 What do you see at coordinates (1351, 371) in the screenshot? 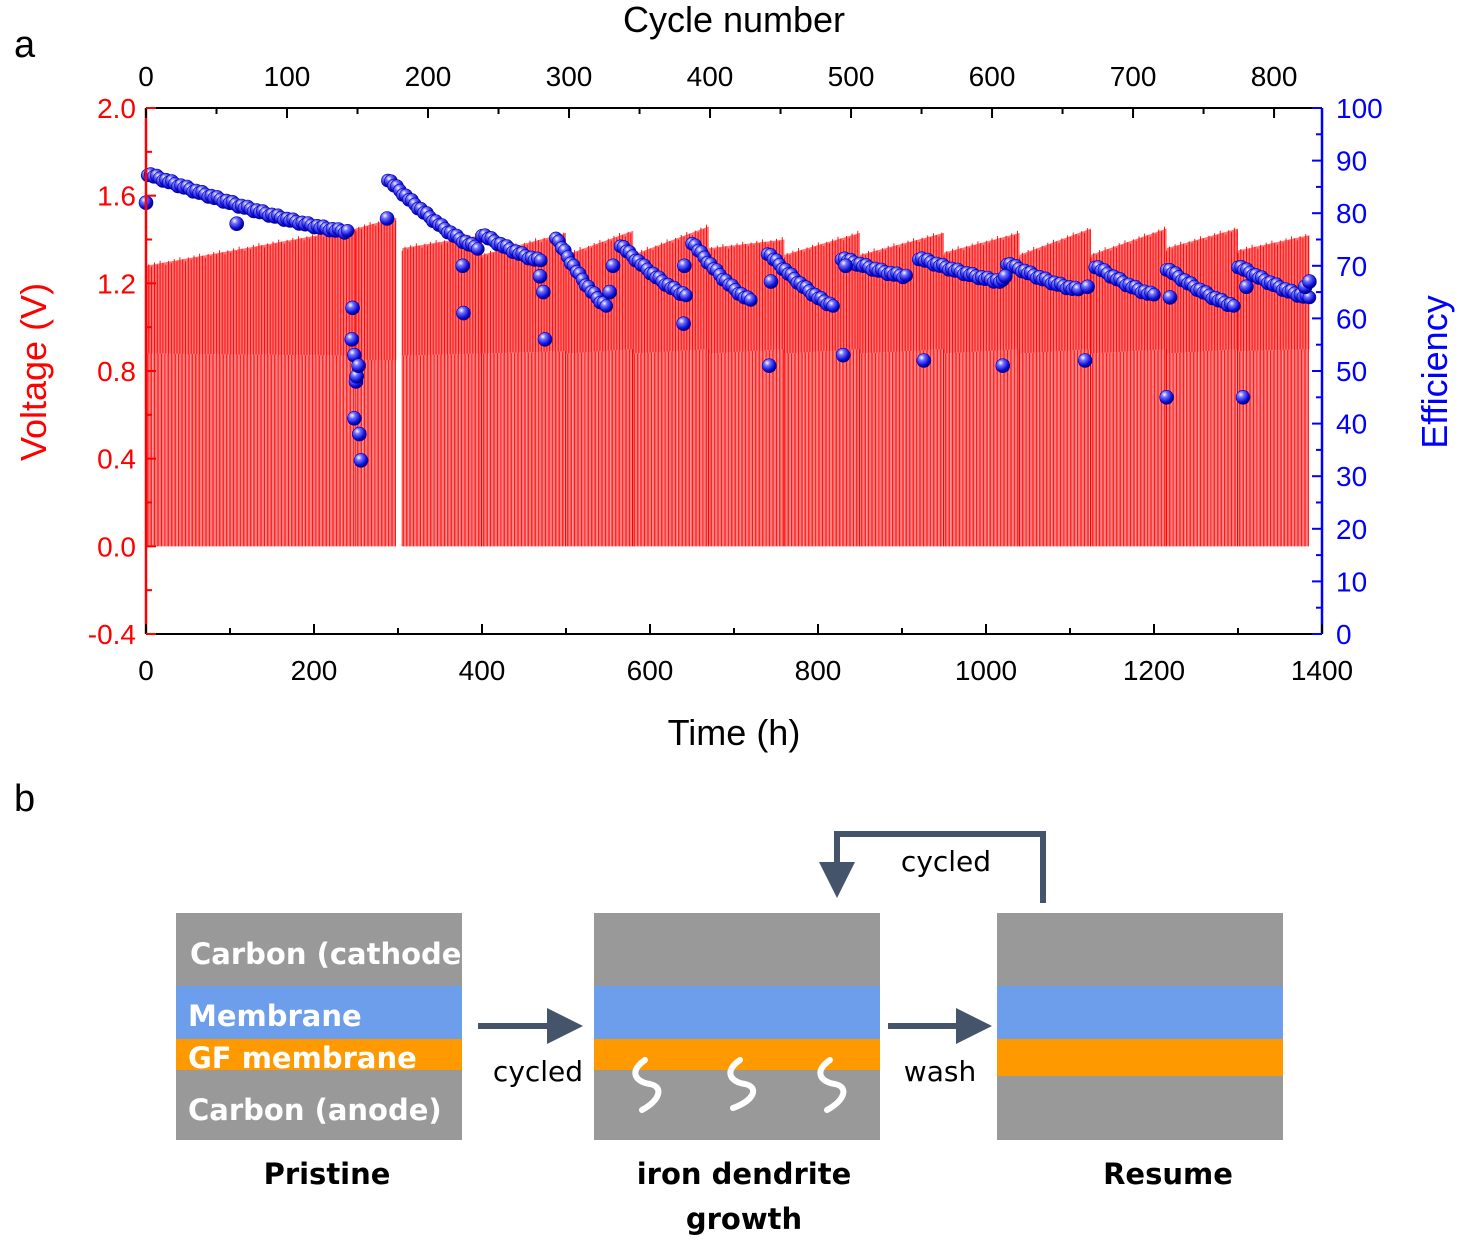
I see `y-right-tick-label: 50` at bounding box center [1351, 371].